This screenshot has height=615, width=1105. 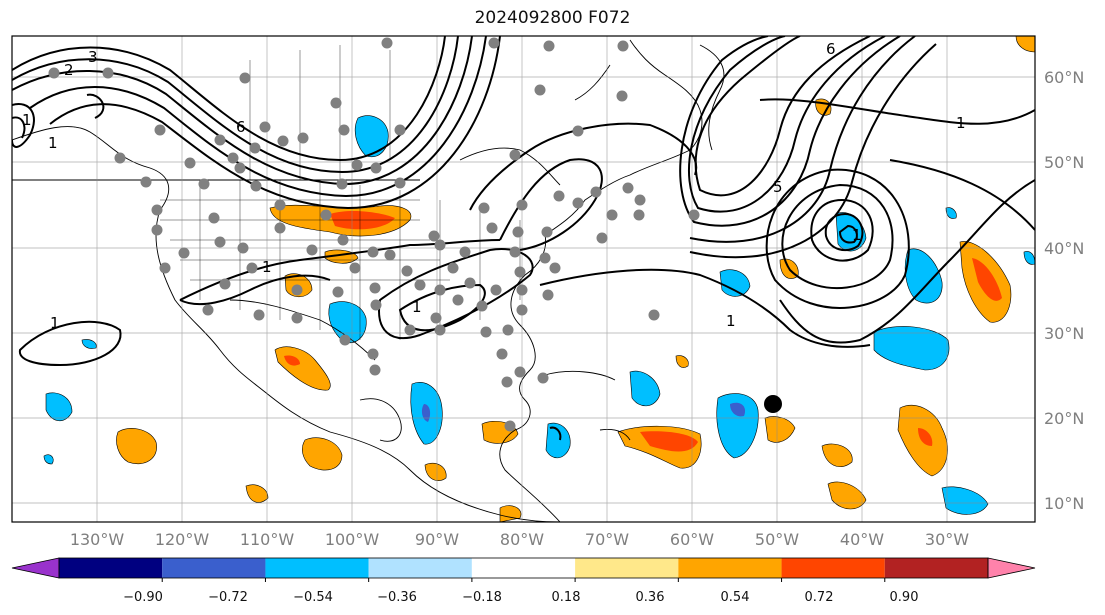 What do you see at coordinates (778, 187) in the screenshot?
I see `contour-label: 5` at bounding box center [778, 187].